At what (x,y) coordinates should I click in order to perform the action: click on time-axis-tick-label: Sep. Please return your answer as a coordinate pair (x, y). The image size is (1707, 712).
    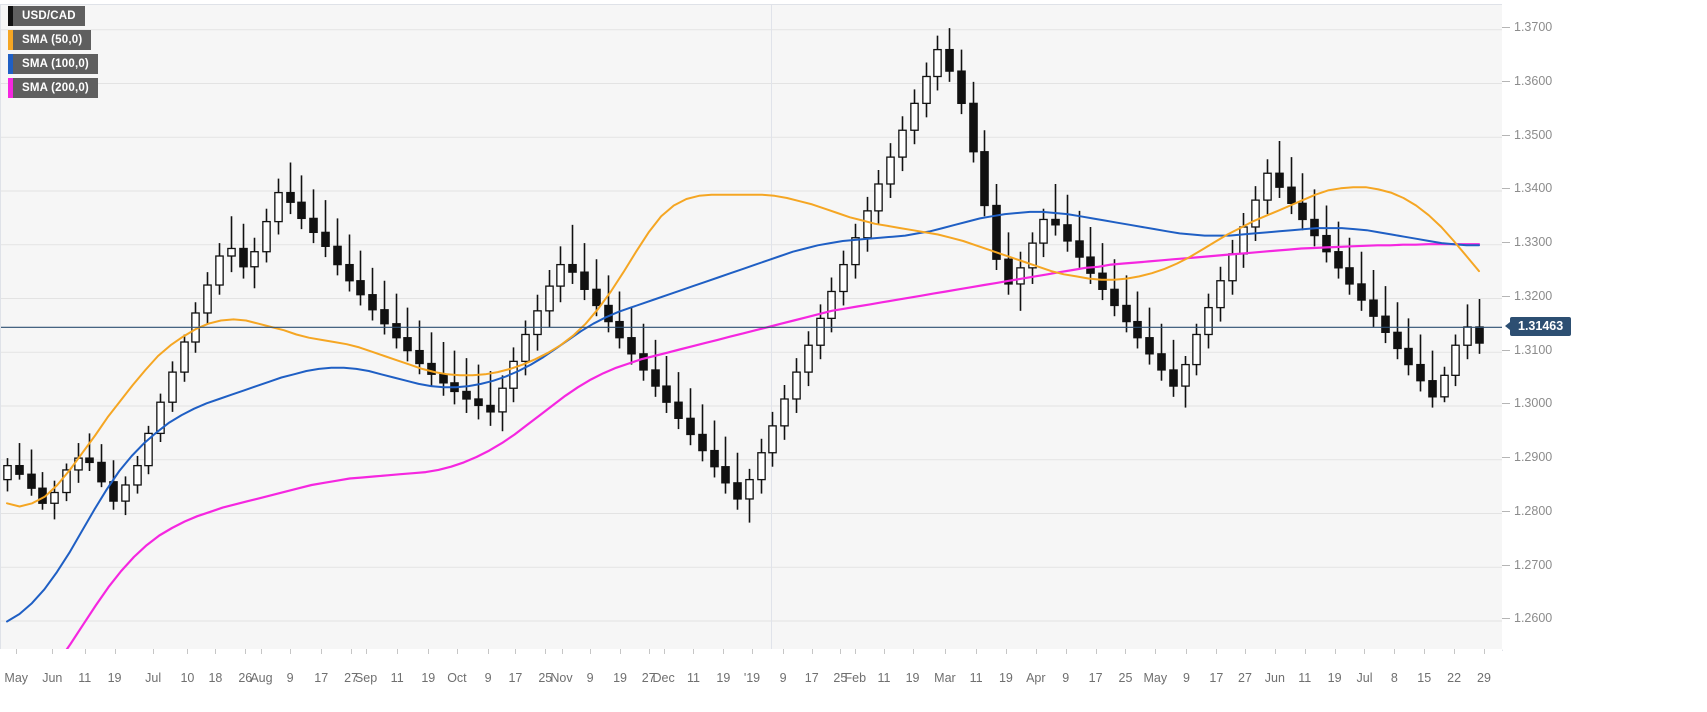
    Looking at the image, I should click on (366, 678).